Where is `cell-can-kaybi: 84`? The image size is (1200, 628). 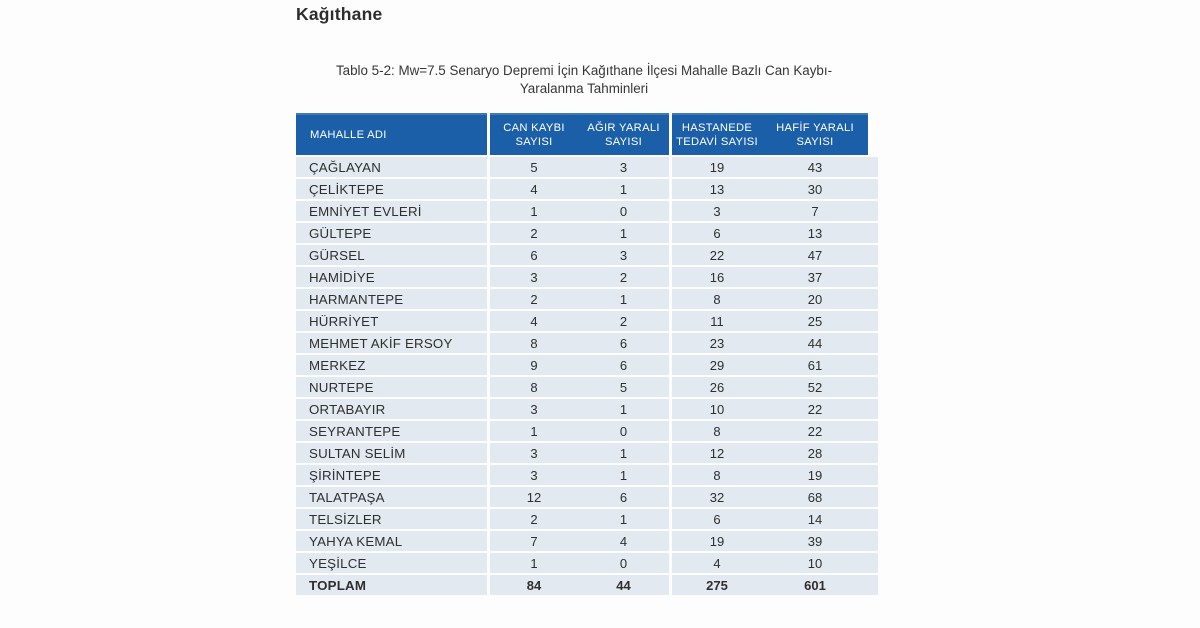 cell-can-kaybi: 84 is located at coordinates (534, 585).